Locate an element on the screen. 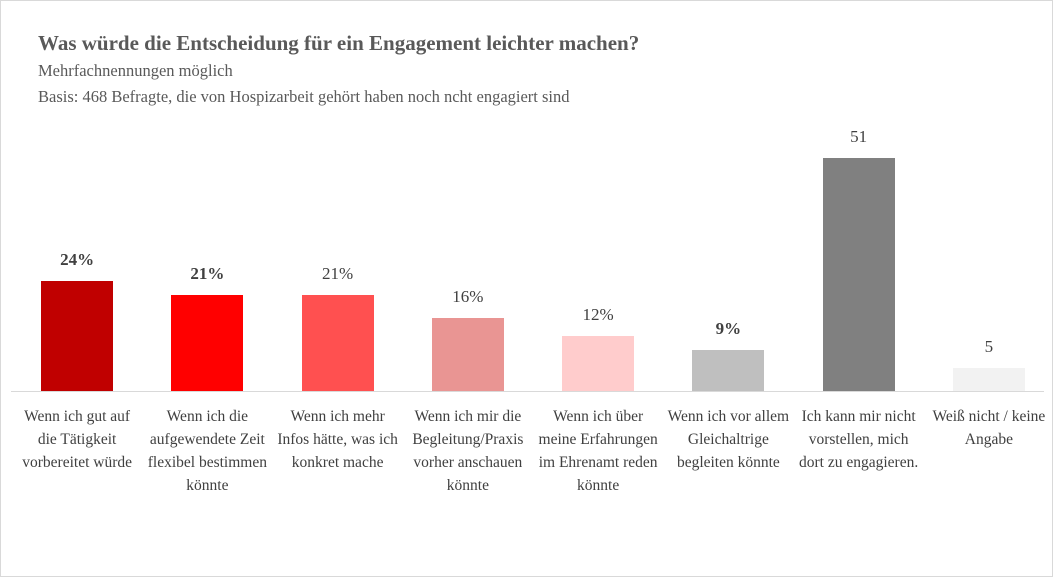 This screenshot has width=1053, height=577. value-label: 9% is located at coordinates (728, 328).